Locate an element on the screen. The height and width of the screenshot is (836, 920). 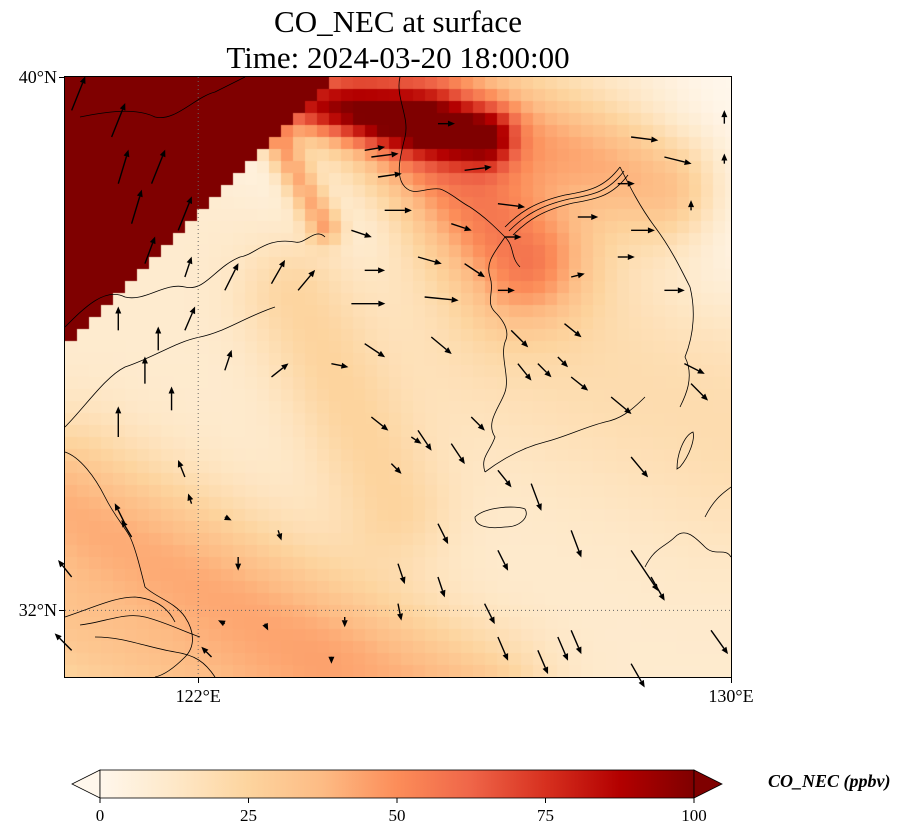
coastline-korea-west is located at coordinates (495, 354).